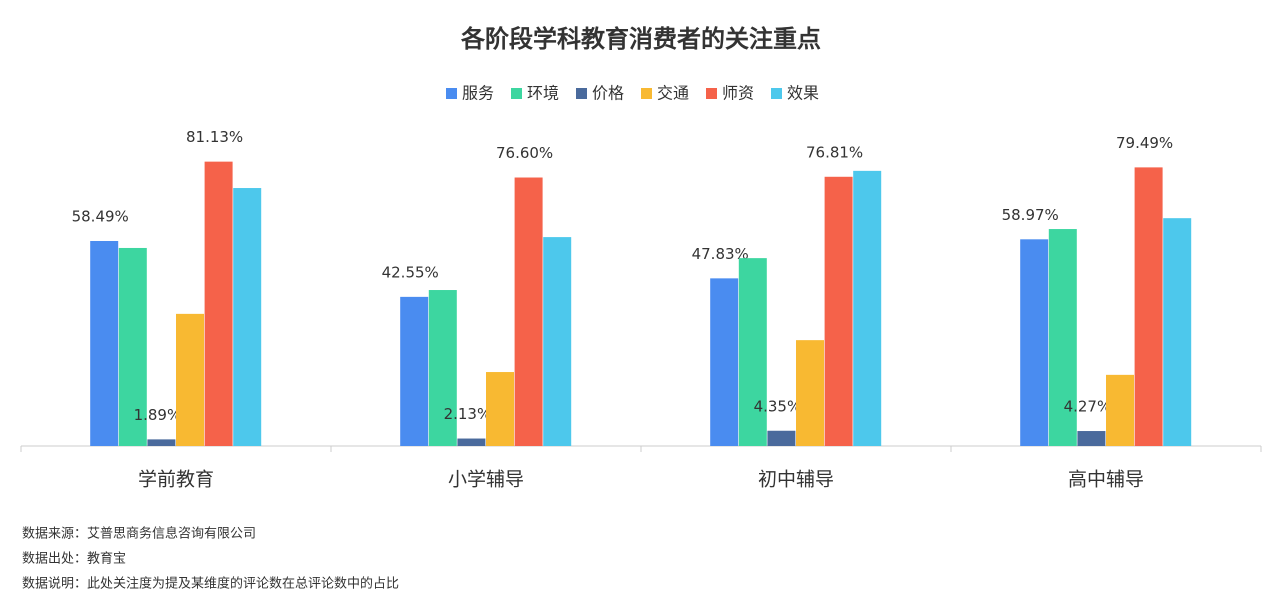  Describe the element at coordinates (139, 534) in the screenshot. I see `footnote: 数据来源：艾普思商务信息咨询有限公司` at that location.